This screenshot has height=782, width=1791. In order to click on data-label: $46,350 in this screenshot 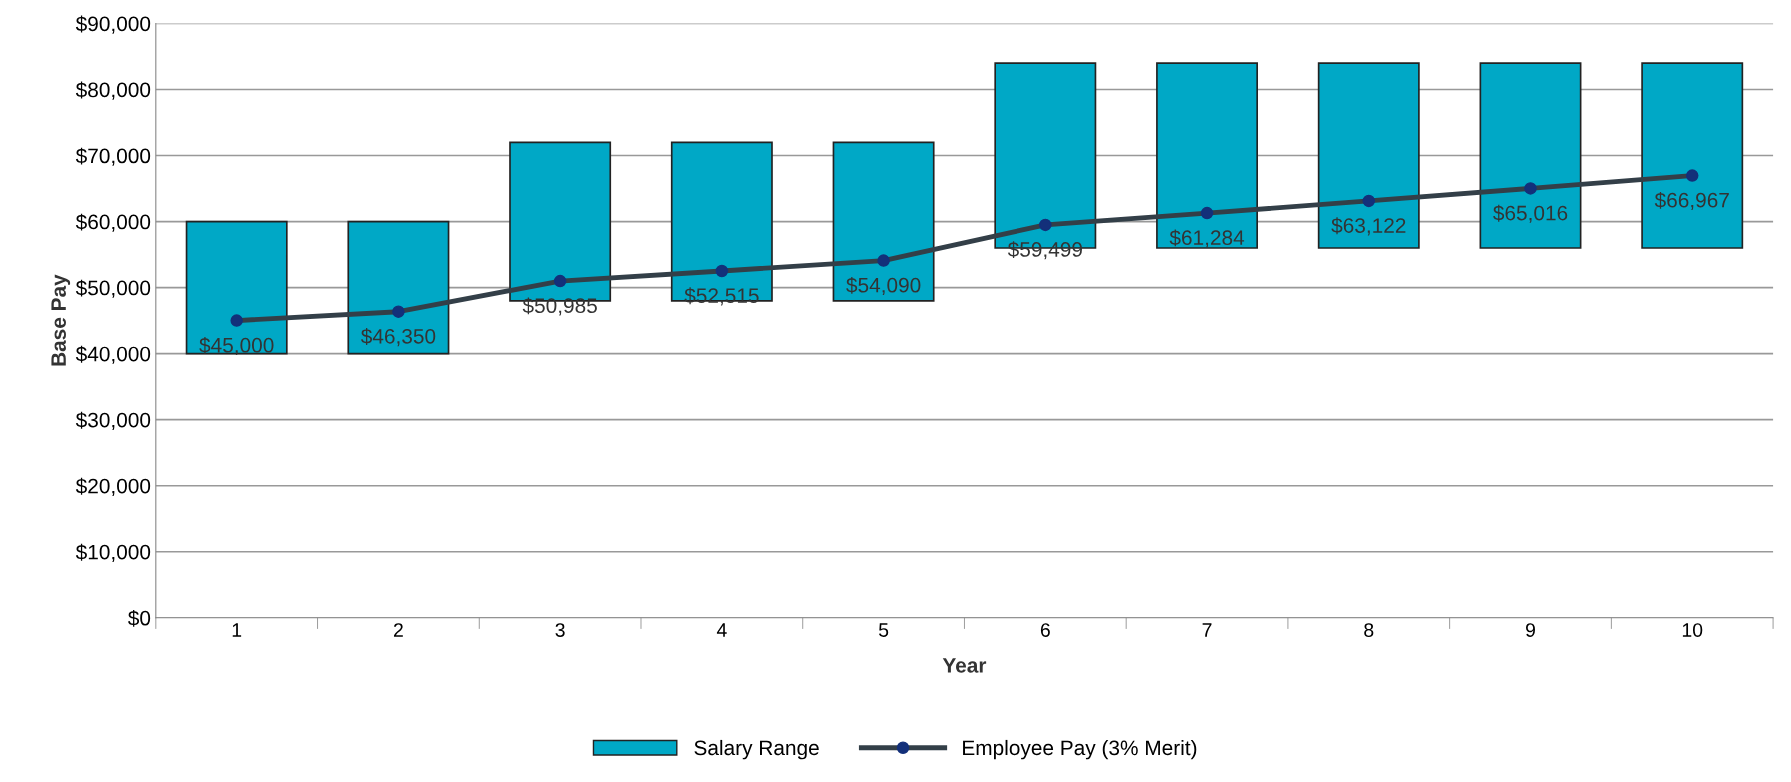, I will do `click(398, 337)`.